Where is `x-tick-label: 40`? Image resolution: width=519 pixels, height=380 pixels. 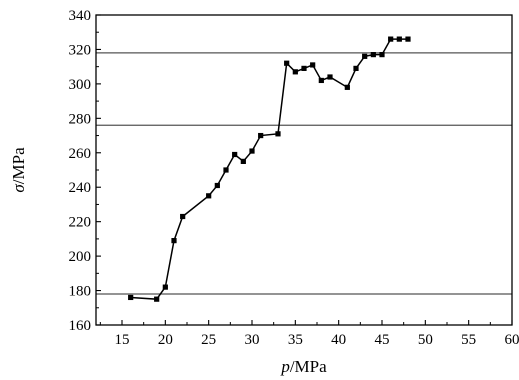 x-tick-label: 40 is located at coordinates (338, 340).